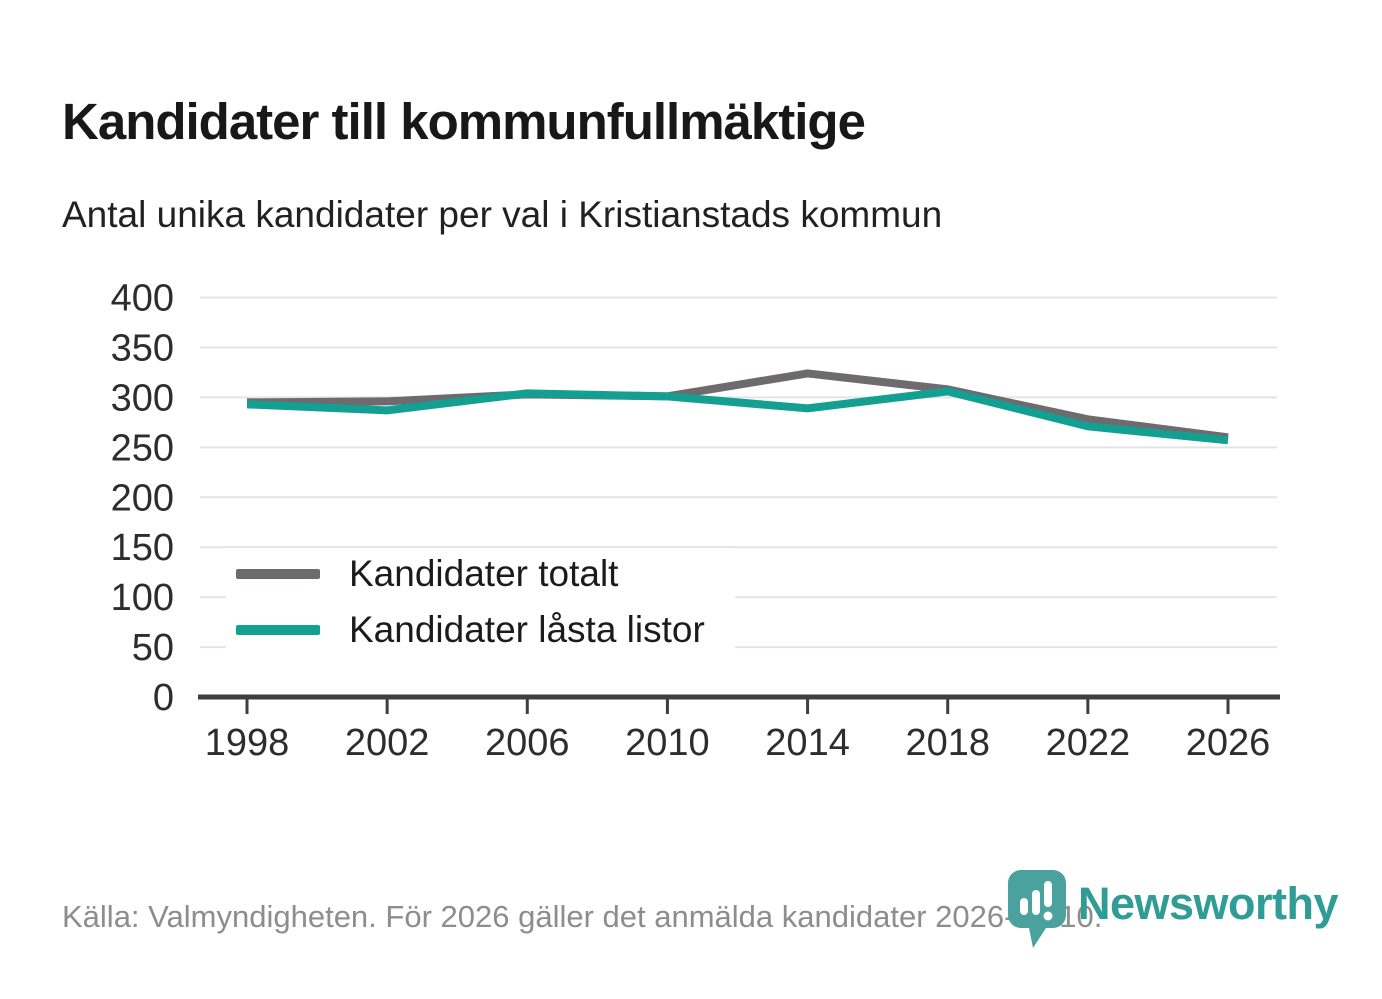  Describe the element at coordinates (737, 416) in the screenshot. I see `series-line-kandidater-l-sta-listor` at that location.